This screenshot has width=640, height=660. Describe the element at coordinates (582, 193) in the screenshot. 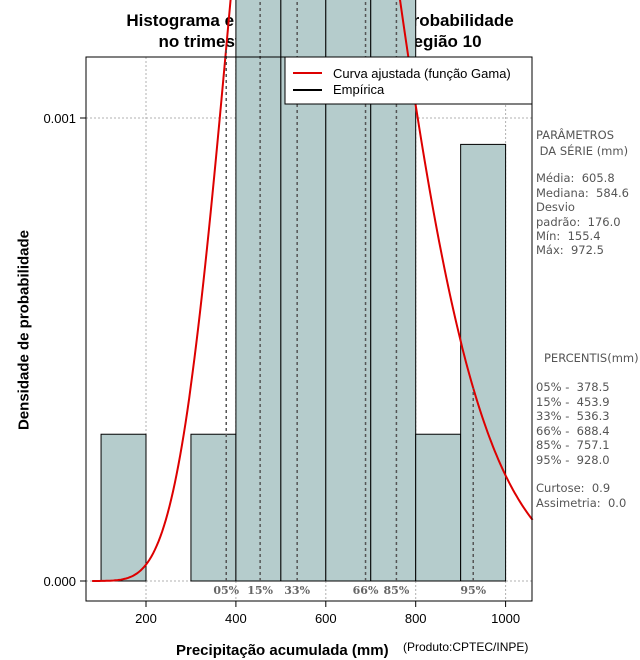

I see `stats-median: Mediana: 584.6` at that location.